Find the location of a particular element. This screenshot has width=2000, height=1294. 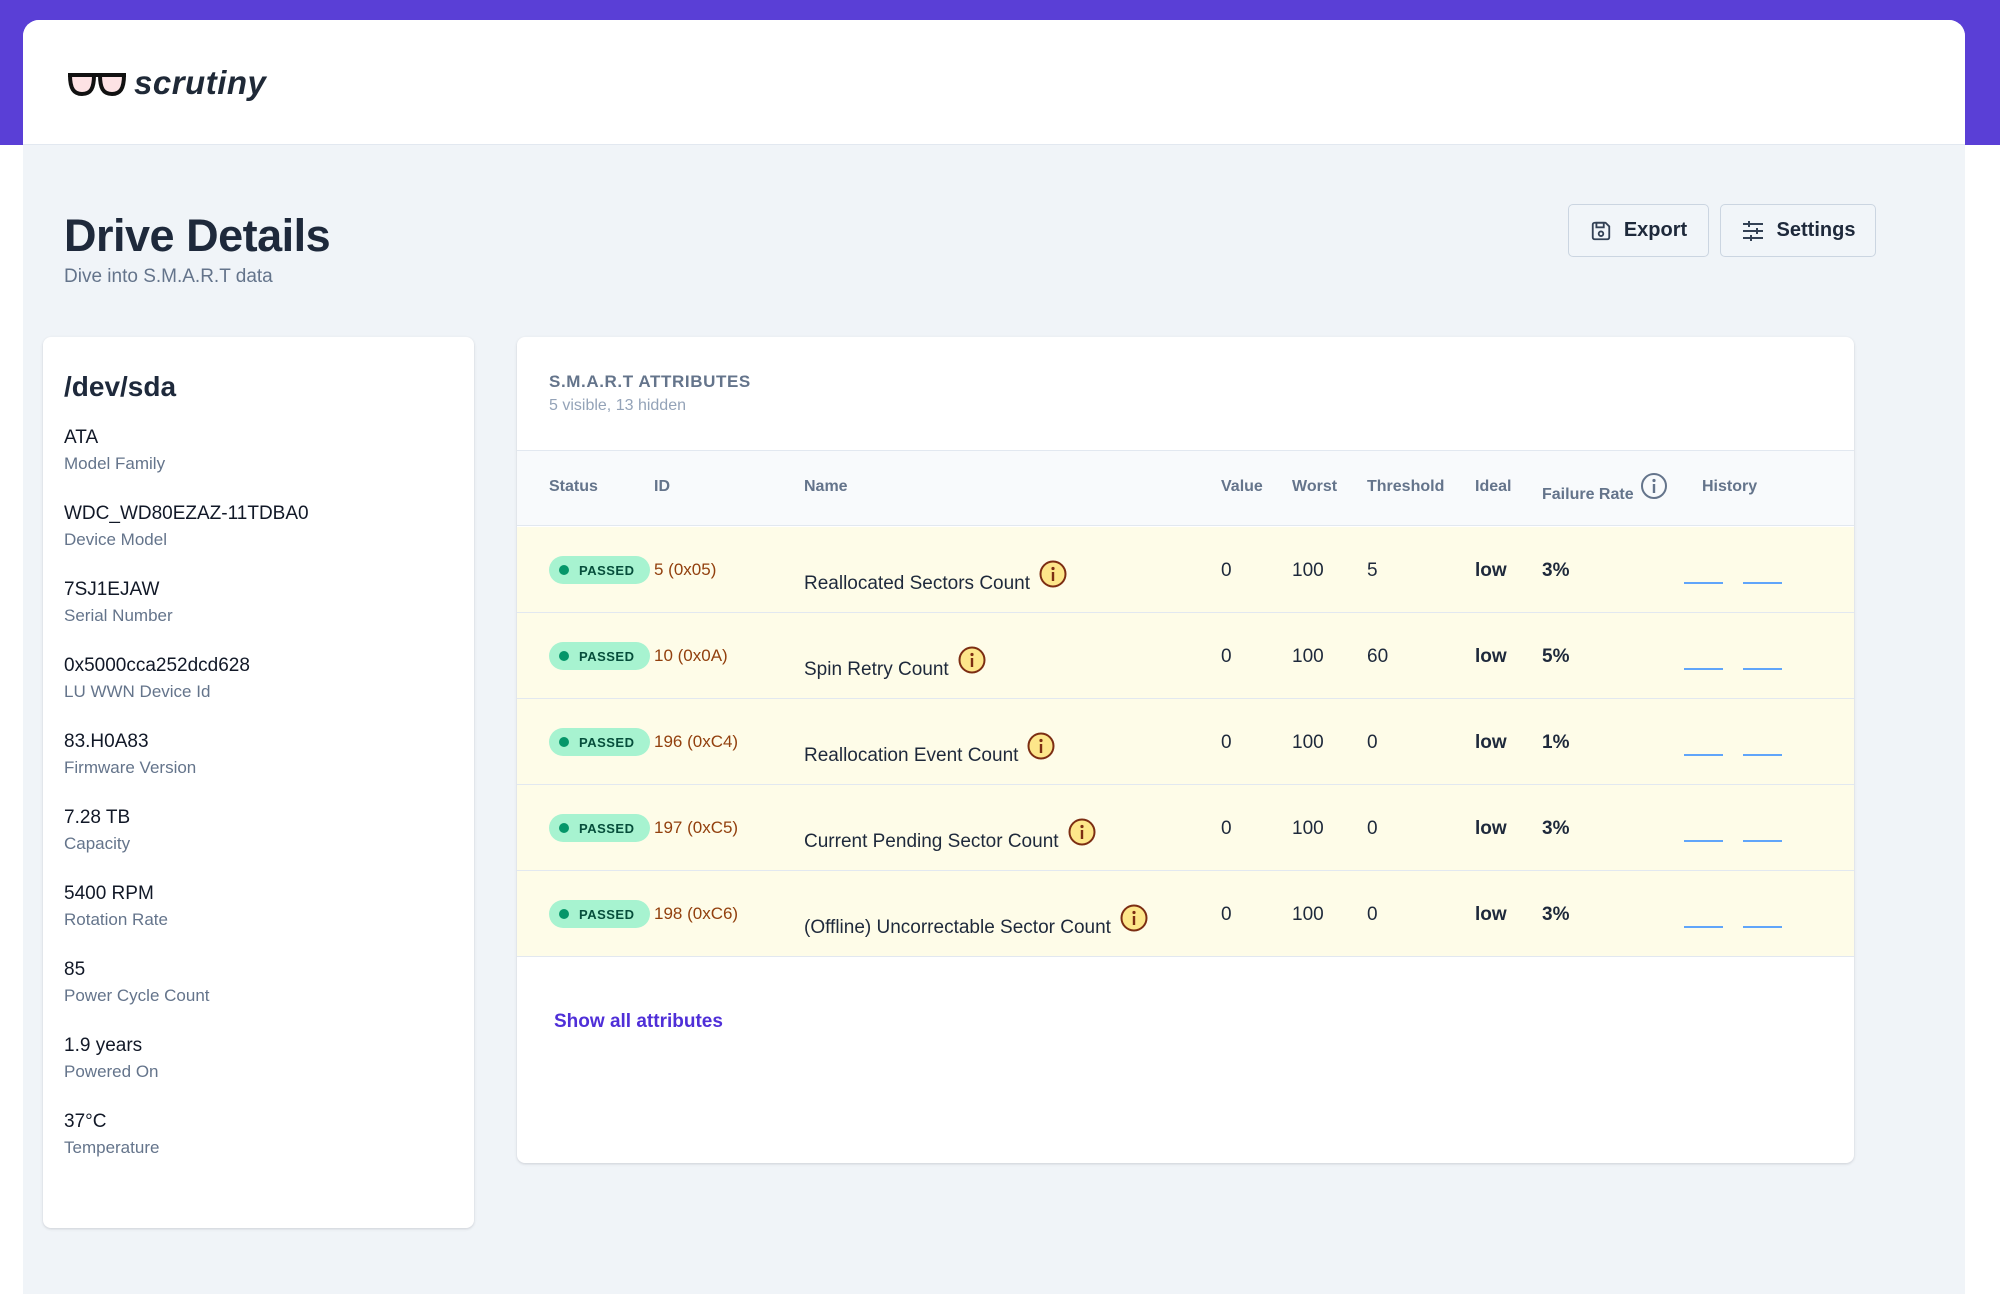

column-history: History is located at coordinates (1730, 486).